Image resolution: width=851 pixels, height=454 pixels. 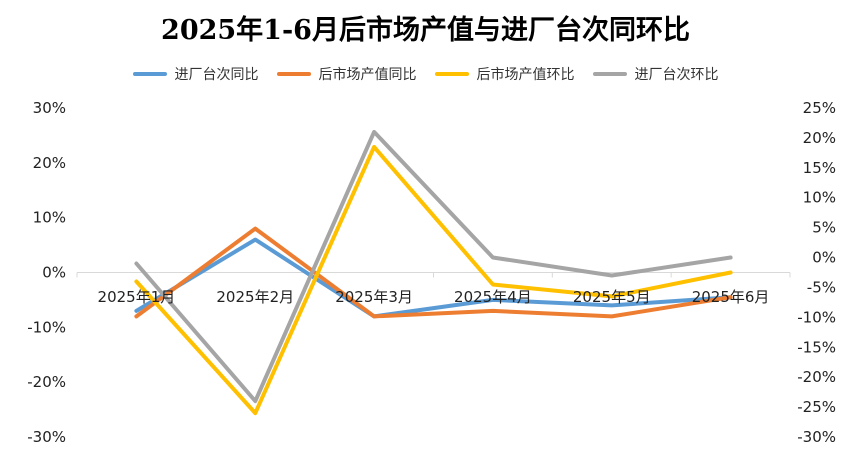 What do you see at coordinates (46, 437) in the screenshot?
I see `left-axis-tick-label: -30%` at bounding box center [46, 437].